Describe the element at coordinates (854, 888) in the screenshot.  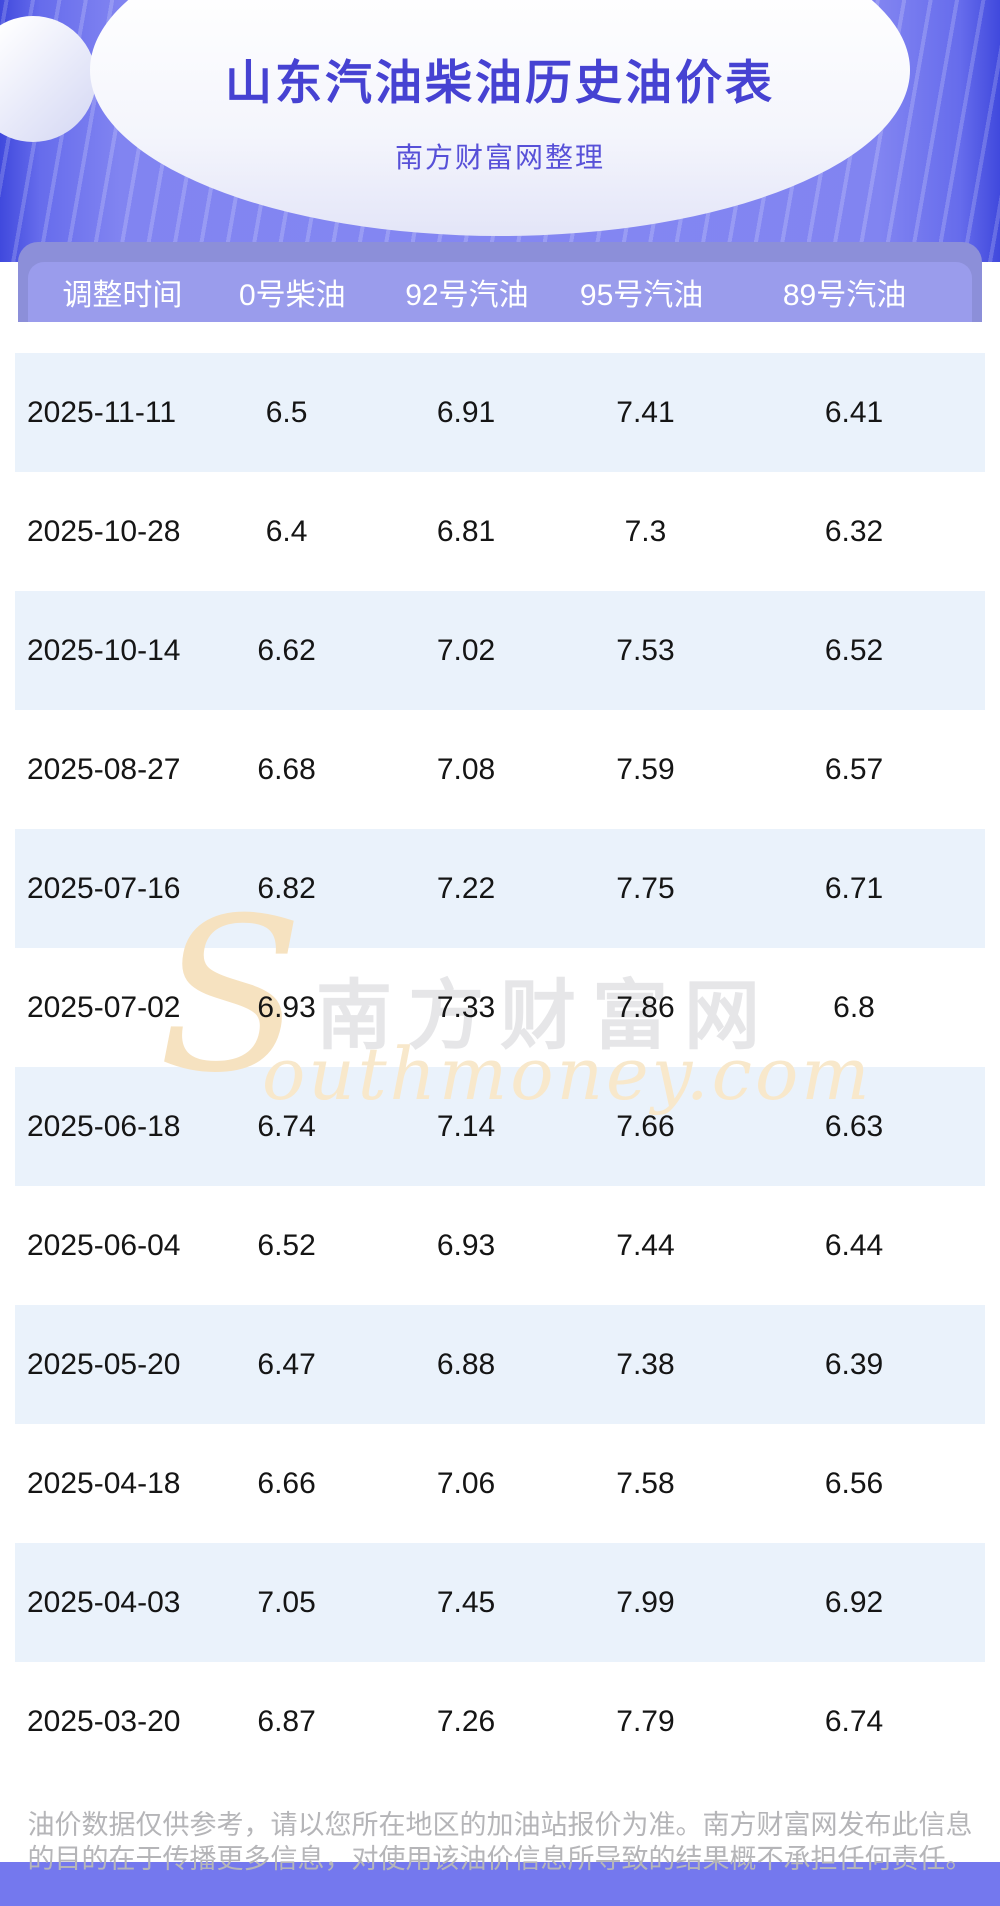
I see `price-cell: 6.71` at that location.